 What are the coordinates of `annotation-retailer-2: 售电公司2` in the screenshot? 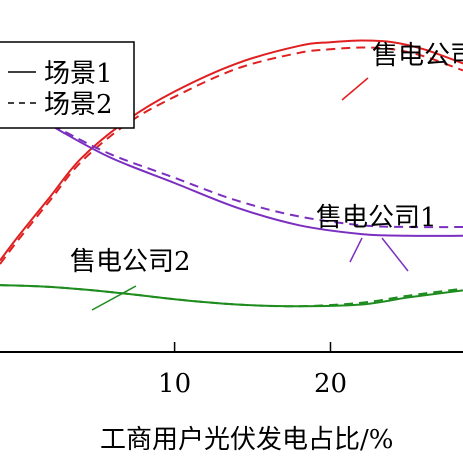 It's located at (130, 262).